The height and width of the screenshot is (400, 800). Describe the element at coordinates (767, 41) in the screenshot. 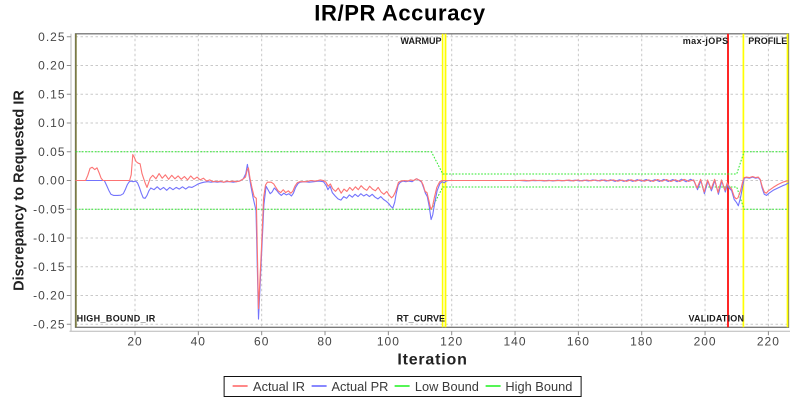

I see `svg-text: PROFILE` at that location.